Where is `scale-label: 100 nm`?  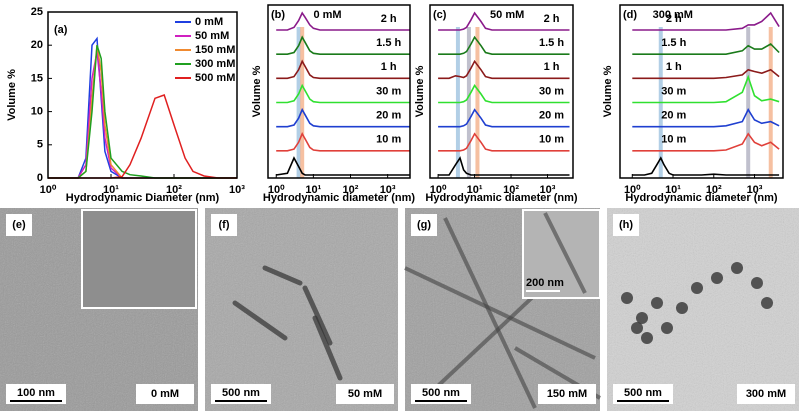 scale-label: 100 nm is located at coordinates (36, 393).